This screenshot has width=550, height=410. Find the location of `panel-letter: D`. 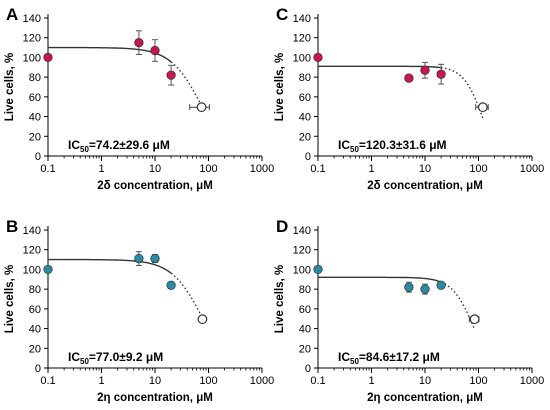

panel-letter: D is located at coordinates (282, 226).